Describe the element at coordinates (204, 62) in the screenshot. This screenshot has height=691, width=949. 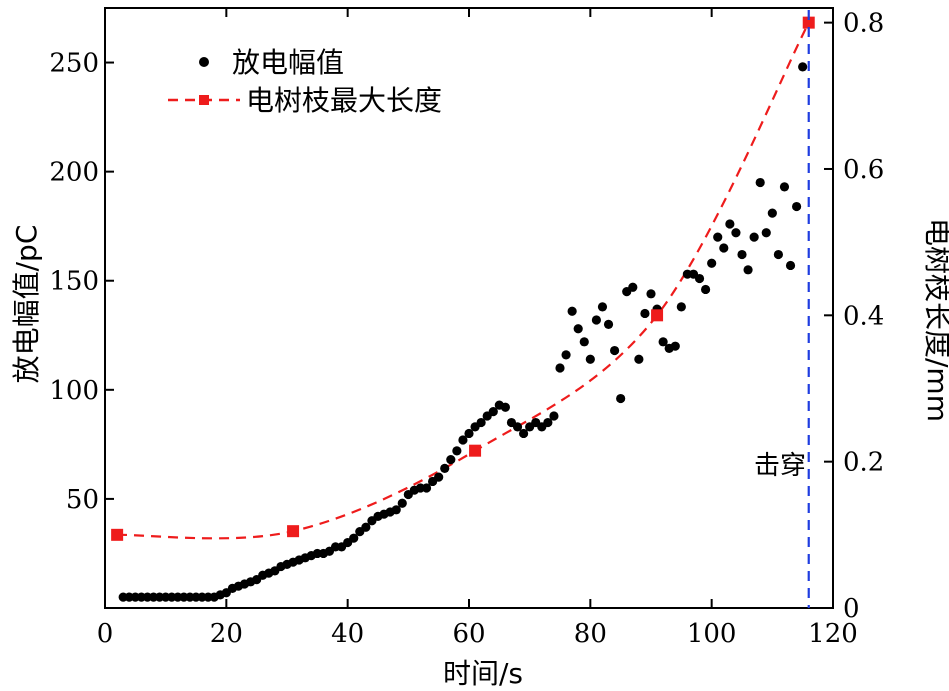
I see `legend-scatter-symbol` at that location.